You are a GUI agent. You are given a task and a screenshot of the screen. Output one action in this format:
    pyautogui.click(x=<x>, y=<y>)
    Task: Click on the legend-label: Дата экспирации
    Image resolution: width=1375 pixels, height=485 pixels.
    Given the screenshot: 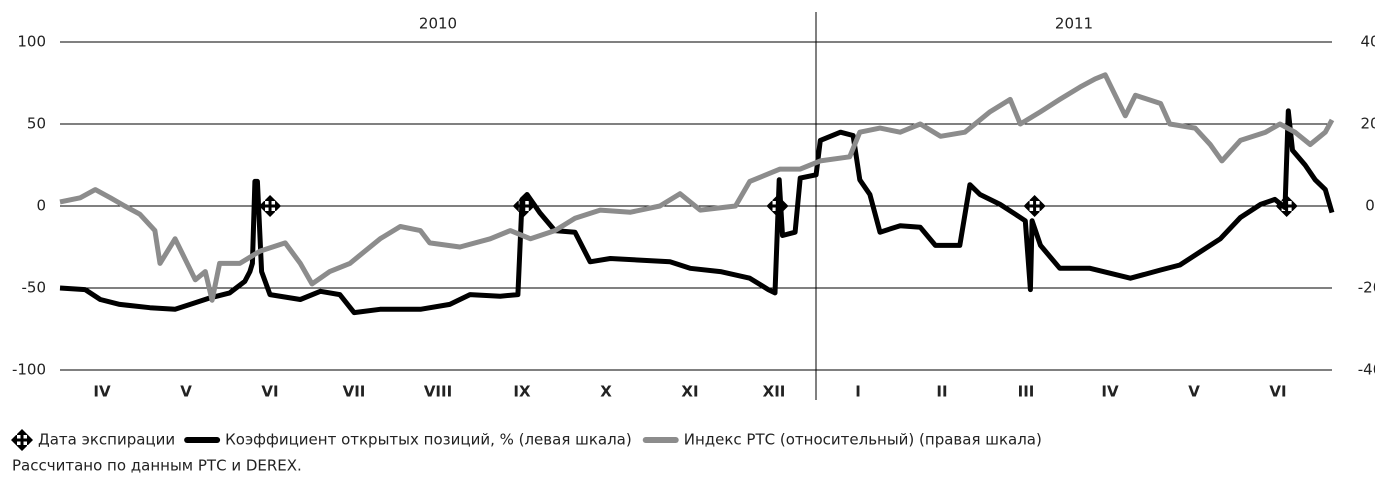 What is the action you would take?
    pyautogui.click(x=106, y=440)
    